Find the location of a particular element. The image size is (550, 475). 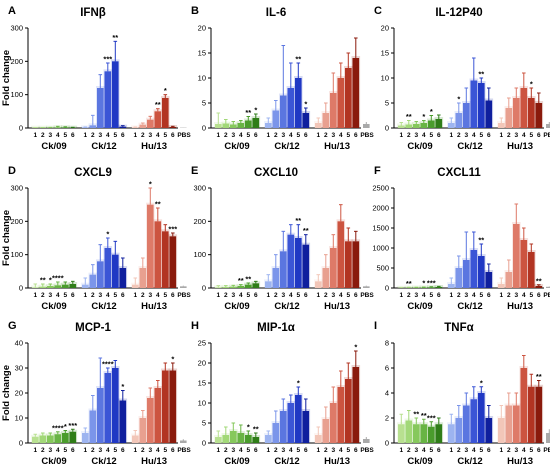

panel-title: IFNβ is located at coordinates (93, 13).